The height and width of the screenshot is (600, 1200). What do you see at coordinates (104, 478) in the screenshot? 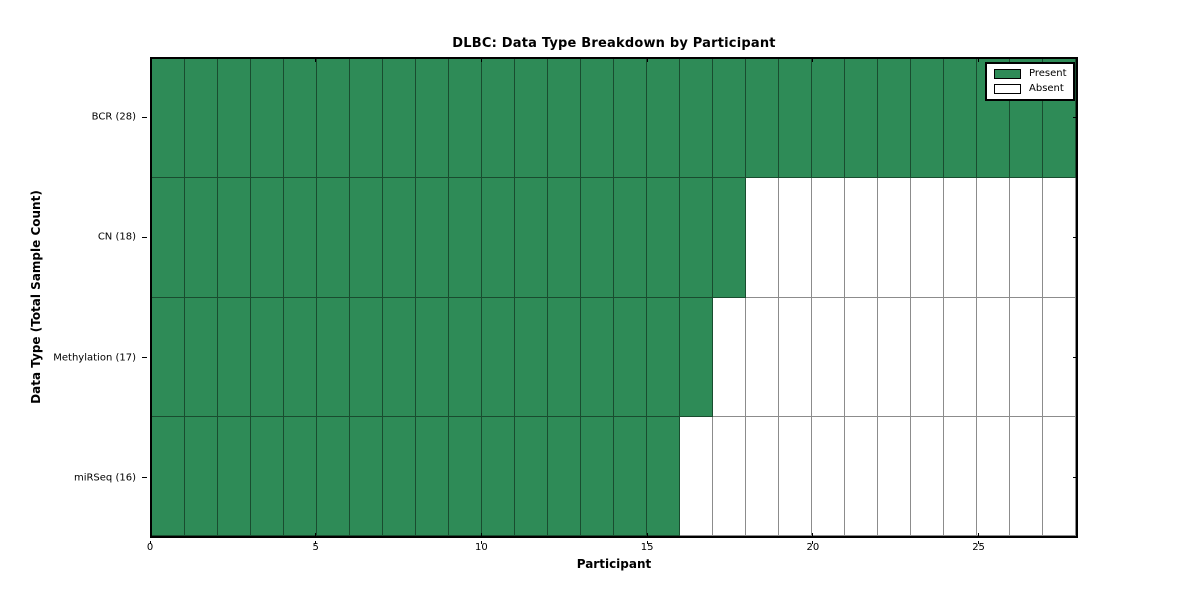
I see `y-tick-label-miRSeq: miRSeq (16)` at bounding box center [104, 478].